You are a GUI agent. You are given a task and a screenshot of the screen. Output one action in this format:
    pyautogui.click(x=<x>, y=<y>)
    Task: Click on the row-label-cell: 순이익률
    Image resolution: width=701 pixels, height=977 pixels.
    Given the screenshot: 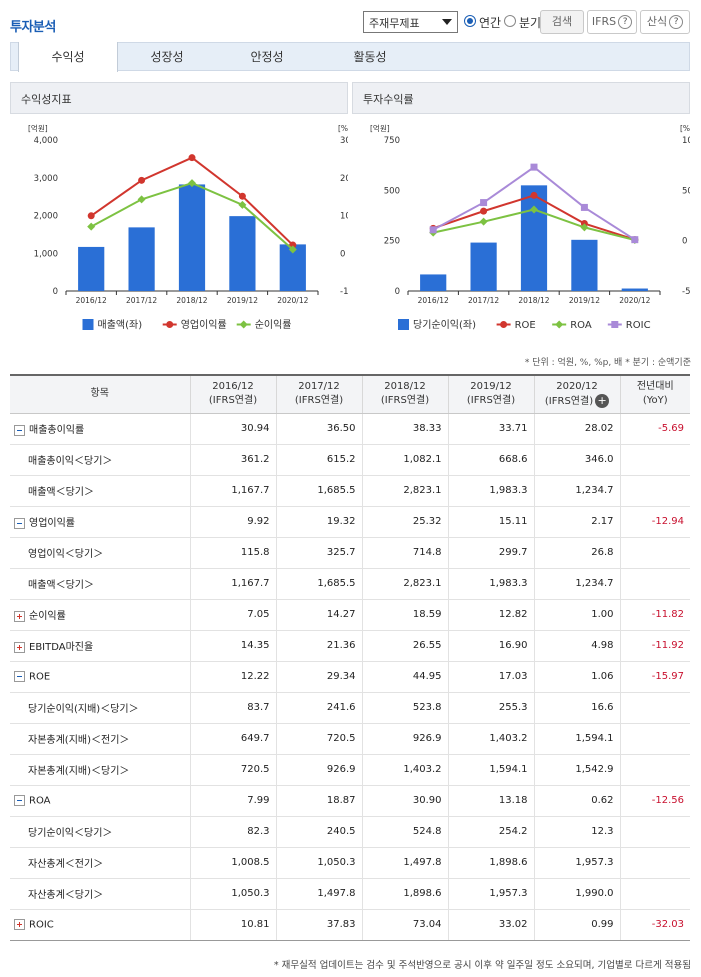 What is the action you would take?
    pyautogui.click(x=100, y=614)
    